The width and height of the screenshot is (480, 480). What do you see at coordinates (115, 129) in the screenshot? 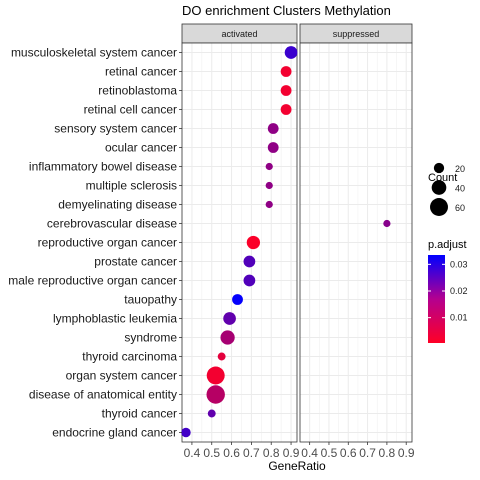
I see `y-tick-label: sensory system cancer` at bounding box center [115, 129].